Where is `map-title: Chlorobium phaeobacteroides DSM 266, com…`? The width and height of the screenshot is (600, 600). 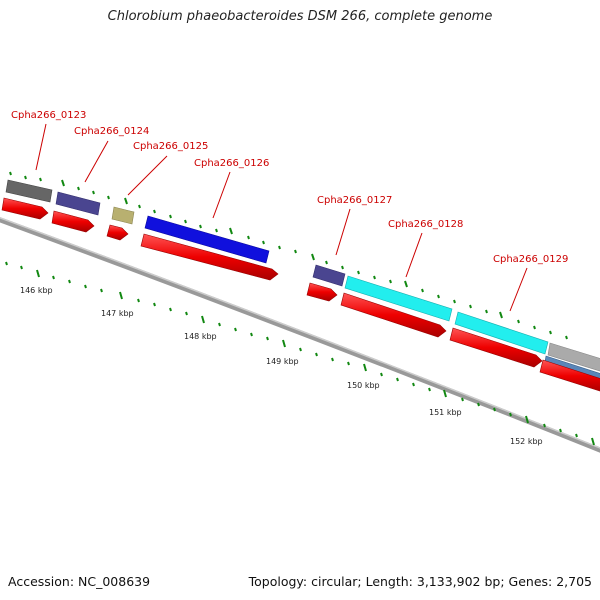 map-title: Chlorobium phaeobacteroides DSM 266, com… is located at coordinates (300, 16).